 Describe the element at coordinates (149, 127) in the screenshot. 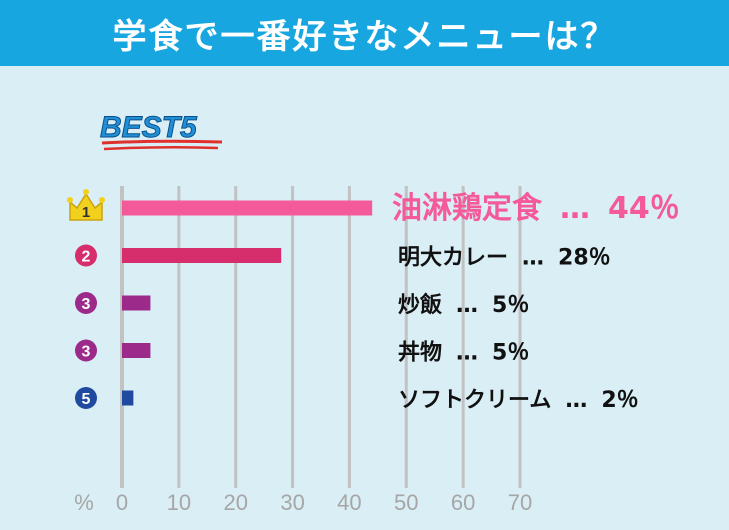

I see `best5-label: BEST5` at that location.